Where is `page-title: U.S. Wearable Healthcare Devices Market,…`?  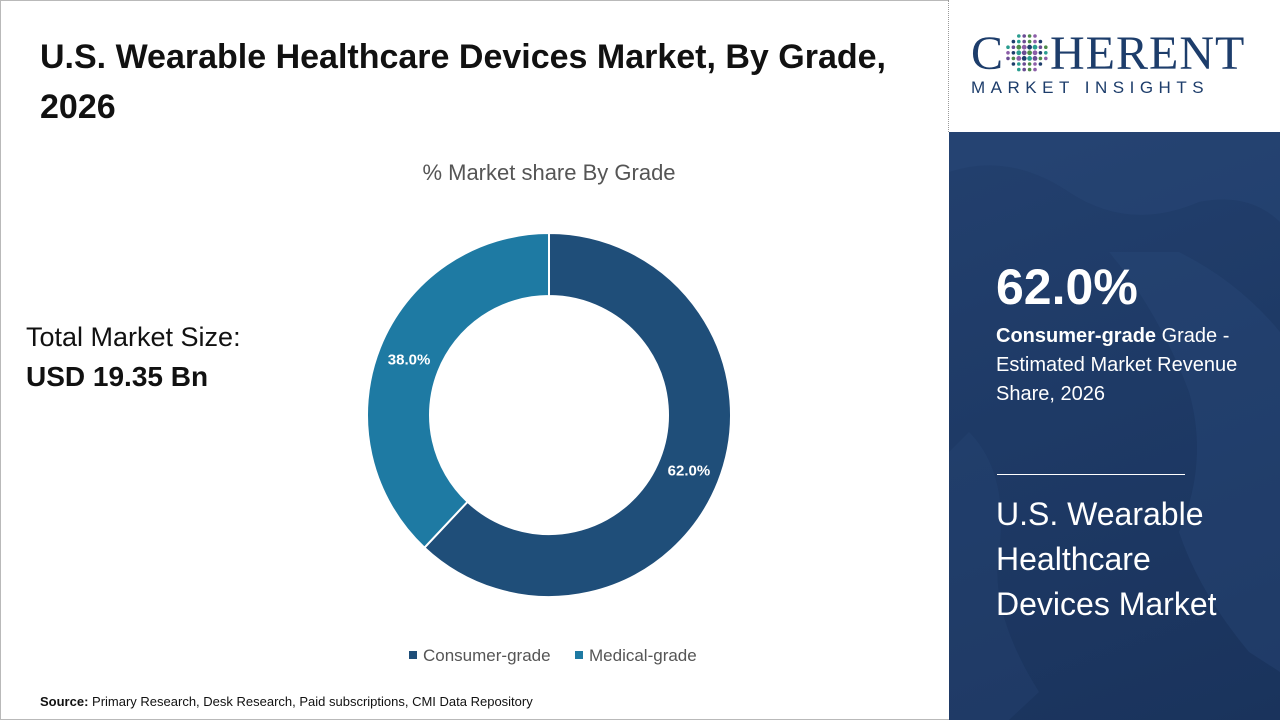
page-title: U.S. Wearable Healthcare Devices Market,… is located at coordinates (463, 82).